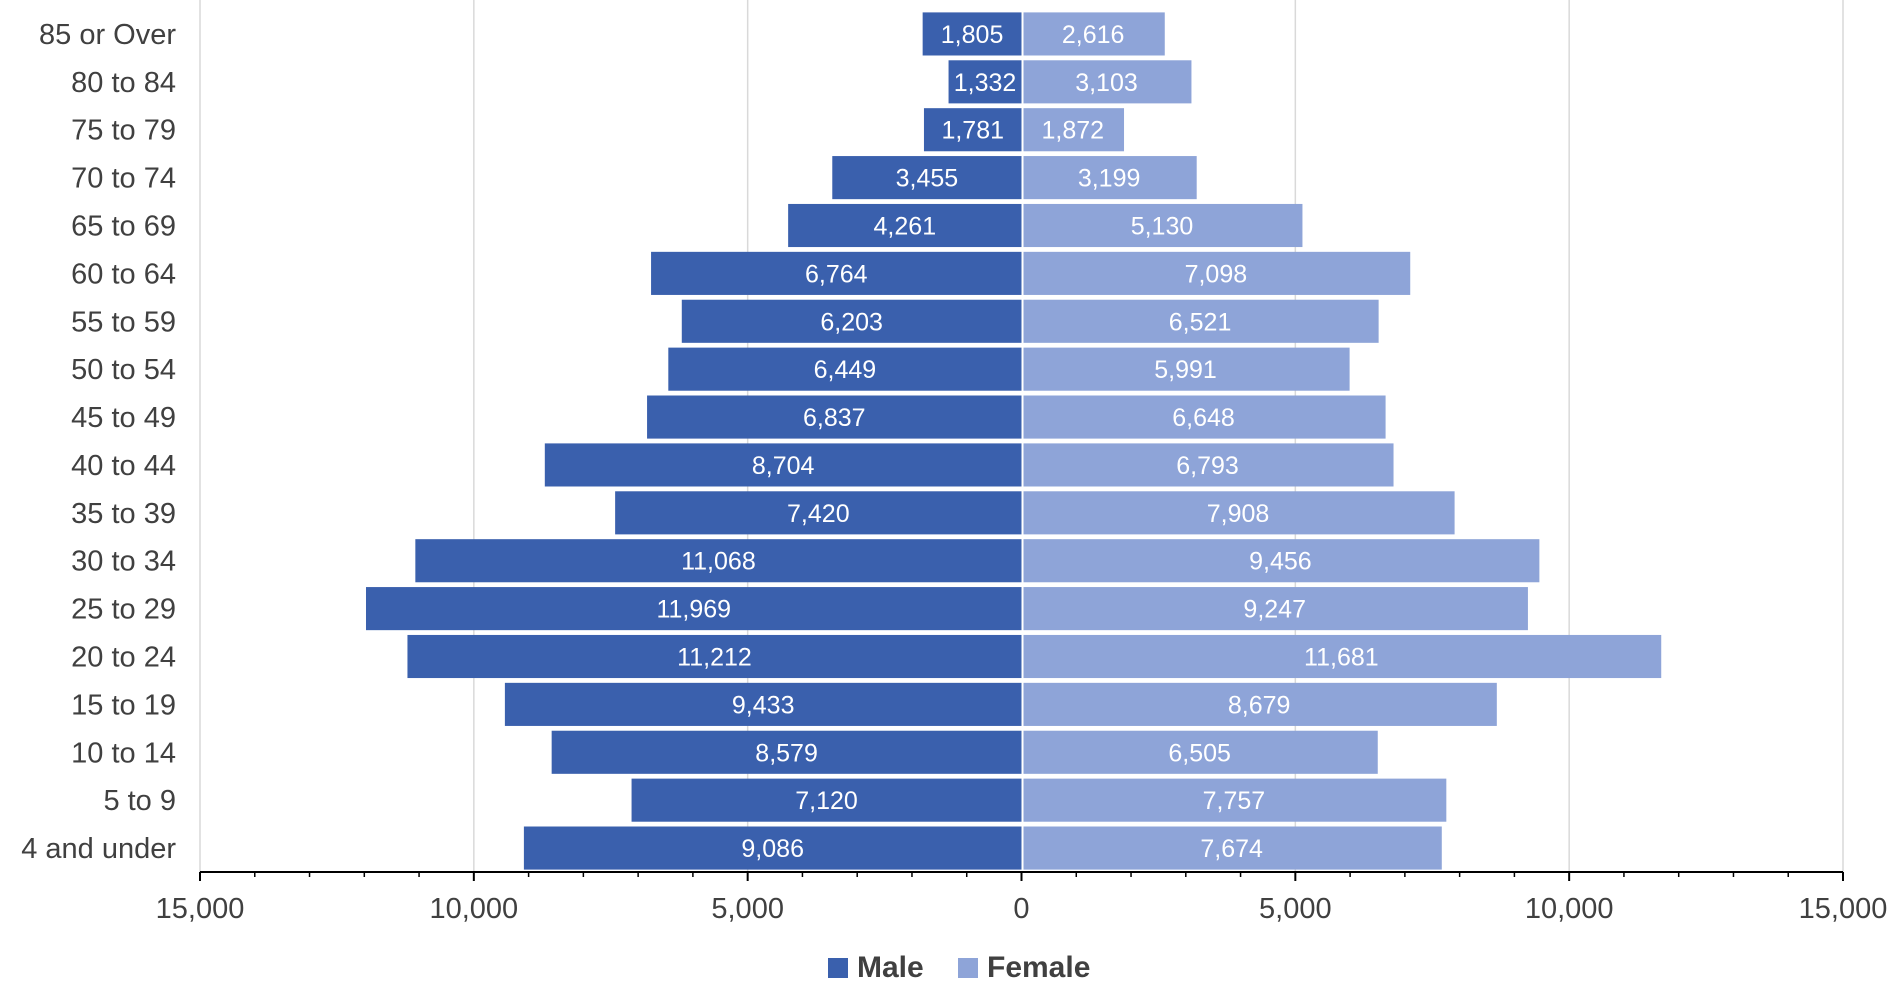 This screenshot has width=1895, height=985. Describe the element at coordinates (123, 83) in the screenshot. I see `category-label: 80 to 84` at that location.